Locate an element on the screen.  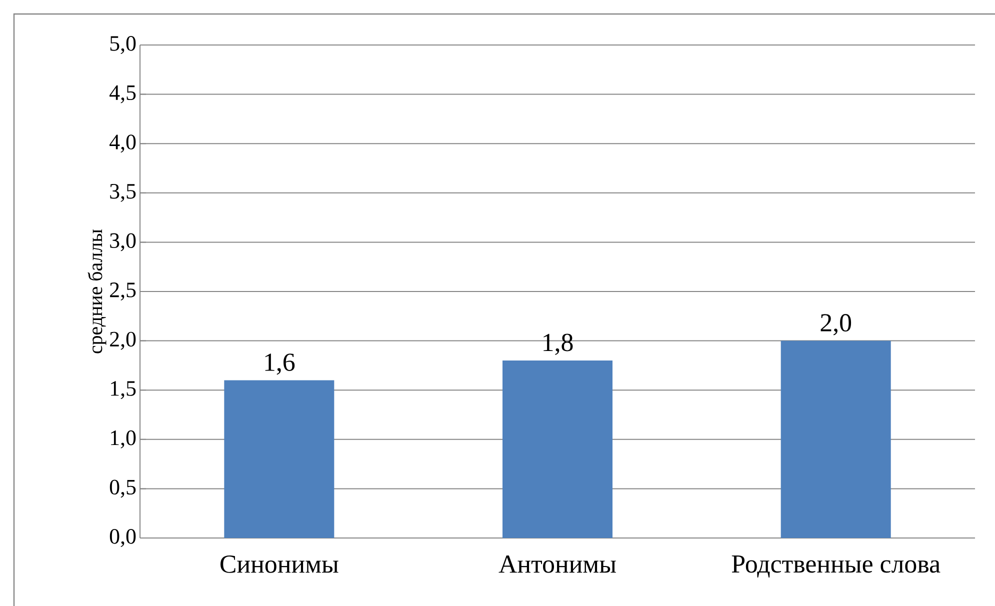
y-tick-label: 0,5 is located at coordinates (123, 489).